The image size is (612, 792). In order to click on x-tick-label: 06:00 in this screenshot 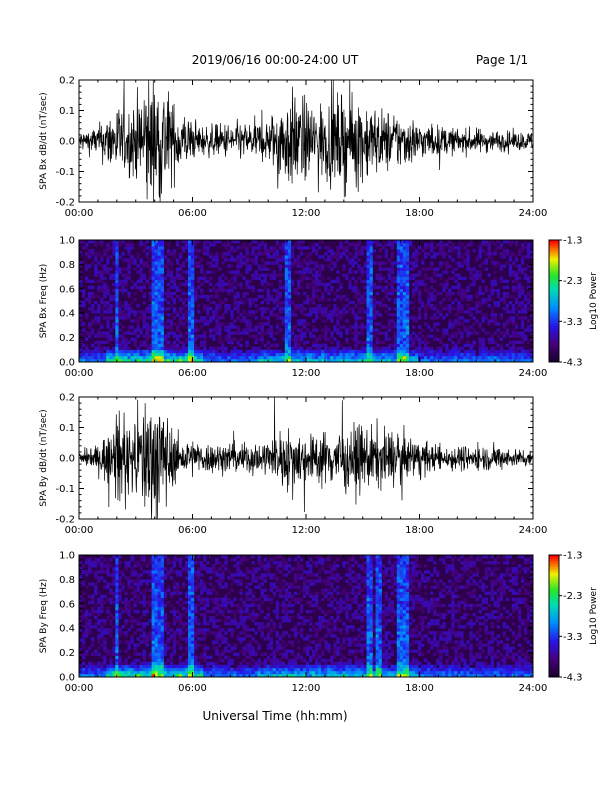, I will do `click(192, 530)`.